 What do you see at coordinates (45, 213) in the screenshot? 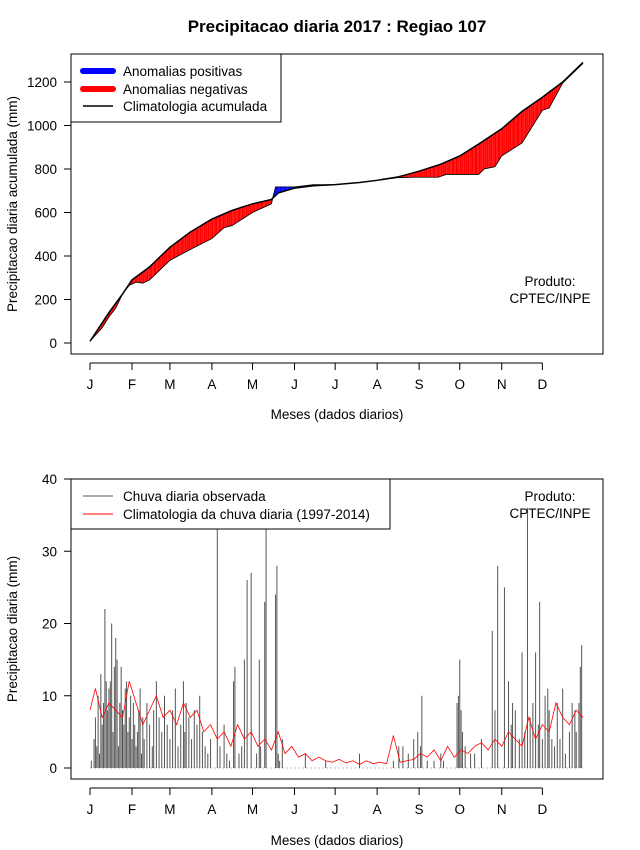
I see `y-tick-label: 600` at bounding box center [45, 213].